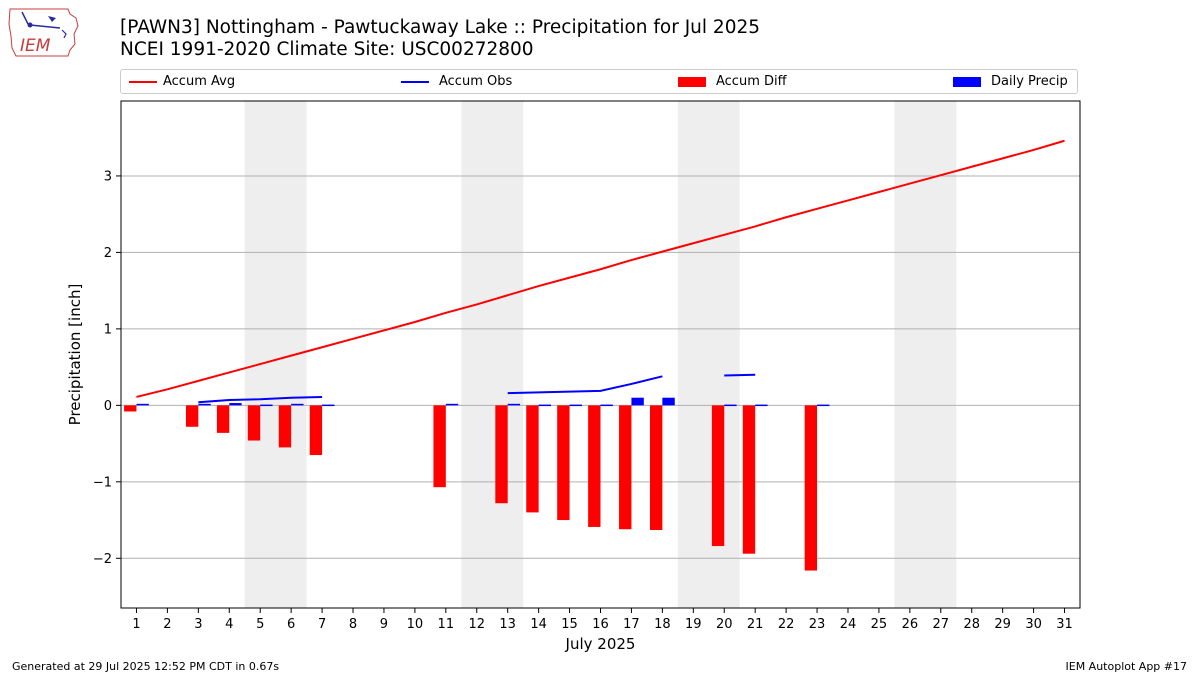  What do you see at coordinates (1064, 624) in the screenshot?
I see `xtick-label-31: 31` at bounding box center [1064, 624].